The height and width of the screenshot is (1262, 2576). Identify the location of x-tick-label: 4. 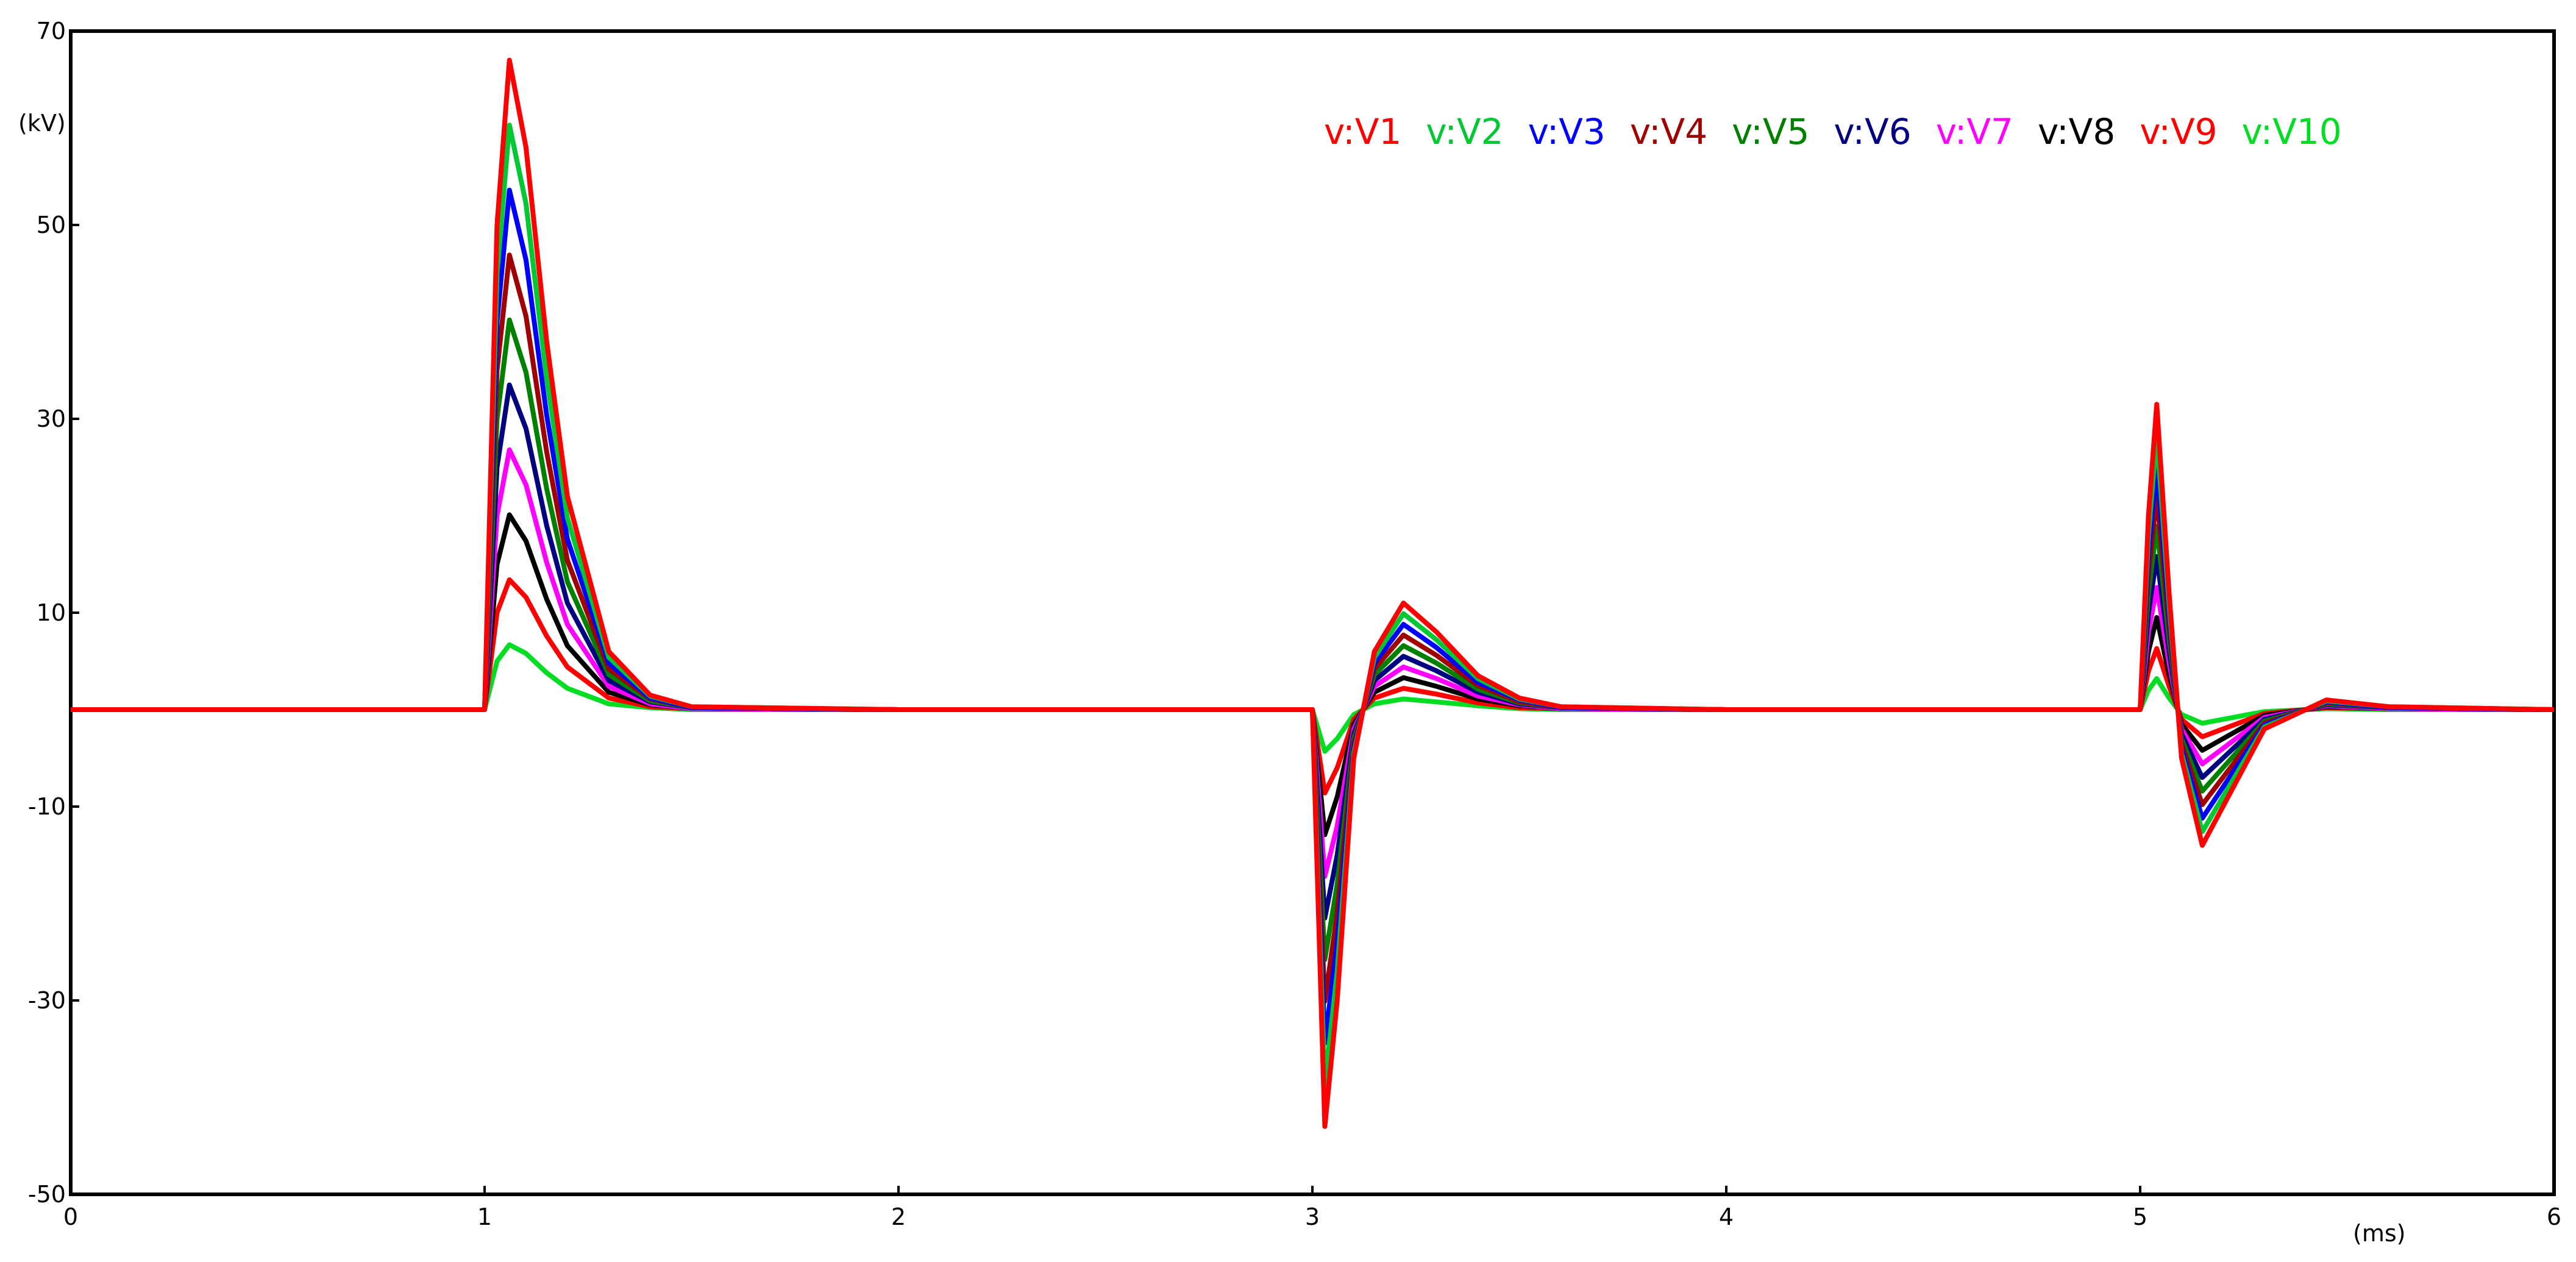
(1726, 1216).